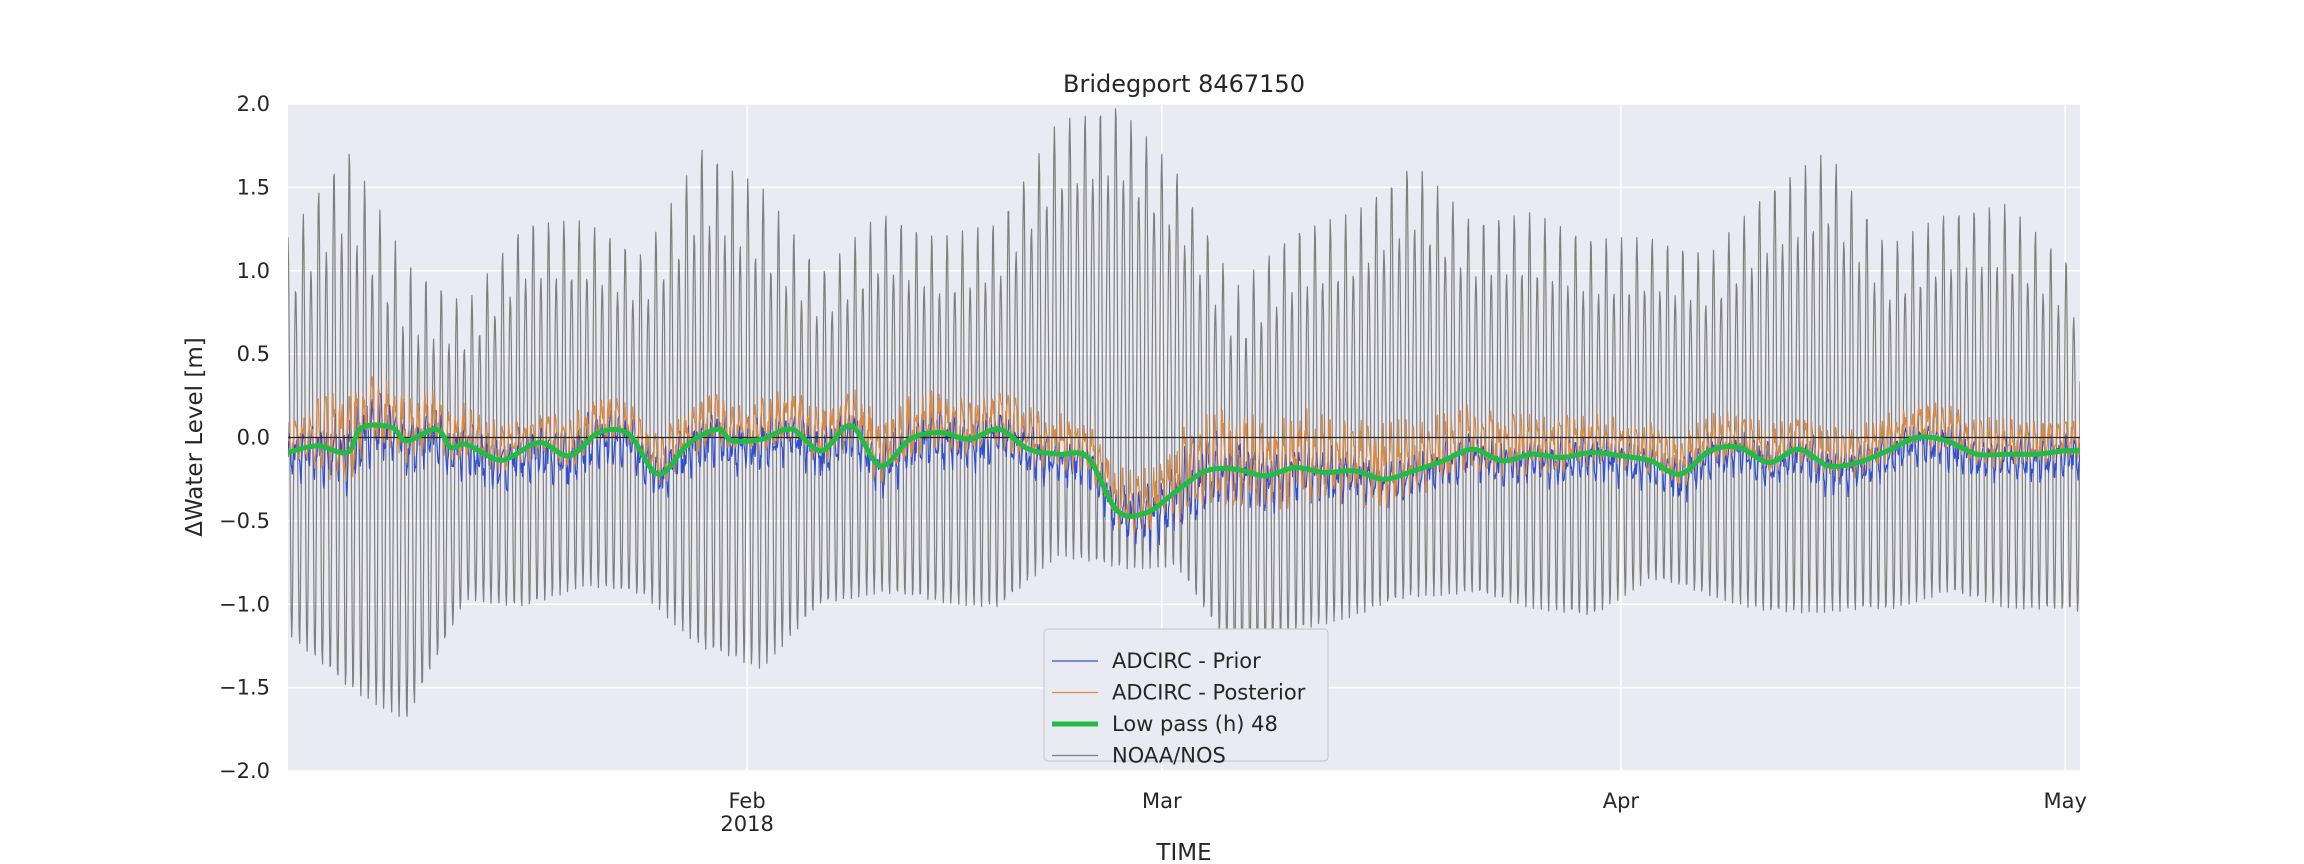 The width and height of the screenshot is (2304, 864). What do you see at coordinates (1169, 756) in the screenshot?
I see `legend-label-noaa: NOAA/NOS` at bounding box center [1169, 756].